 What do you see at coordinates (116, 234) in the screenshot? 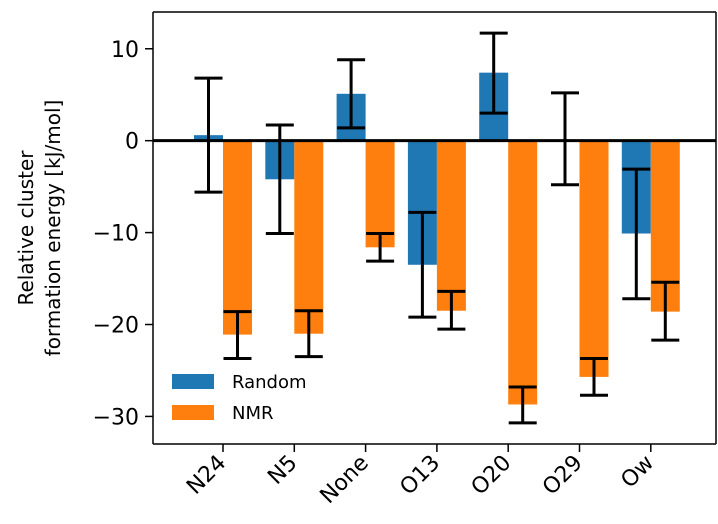
I see `y-tick-label: −10` at bounding box center [116, 234].